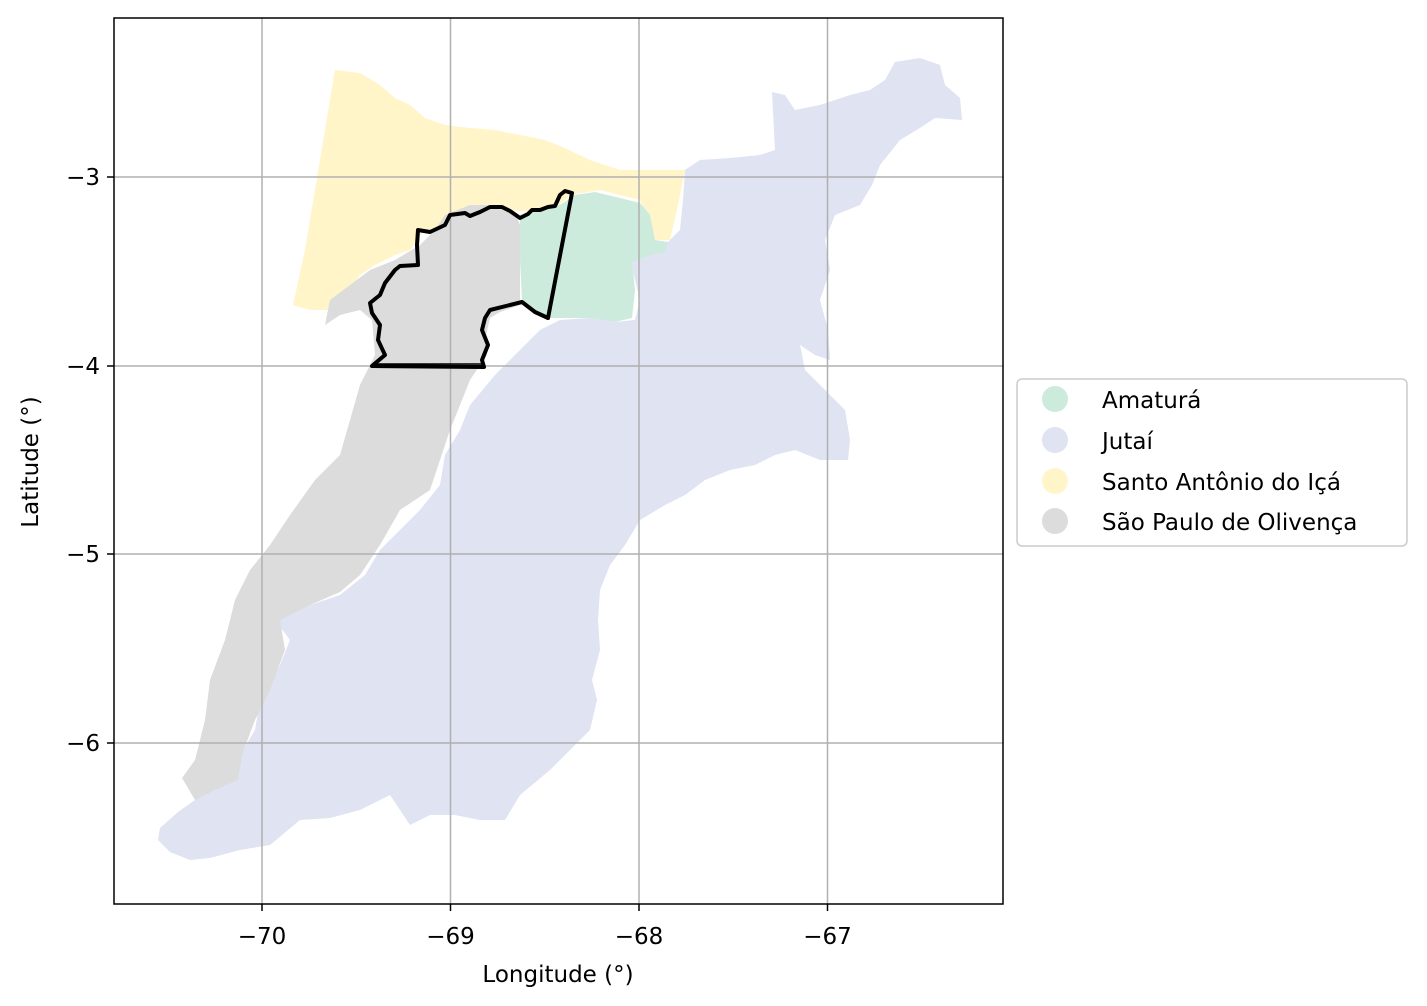 This screenshot has height=1006, width=1427. Describe the element at coordinates (83, 744) in the screenshot. I see `y-tick-label: −6` at that location.